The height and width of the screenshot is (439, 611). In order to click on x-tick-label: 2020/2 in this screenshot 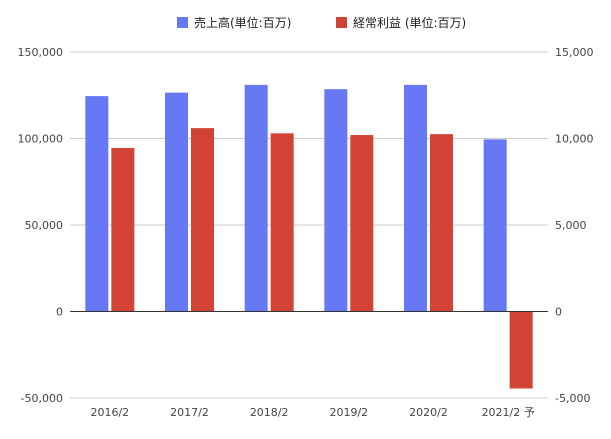, I will do `click(428, 412)`.